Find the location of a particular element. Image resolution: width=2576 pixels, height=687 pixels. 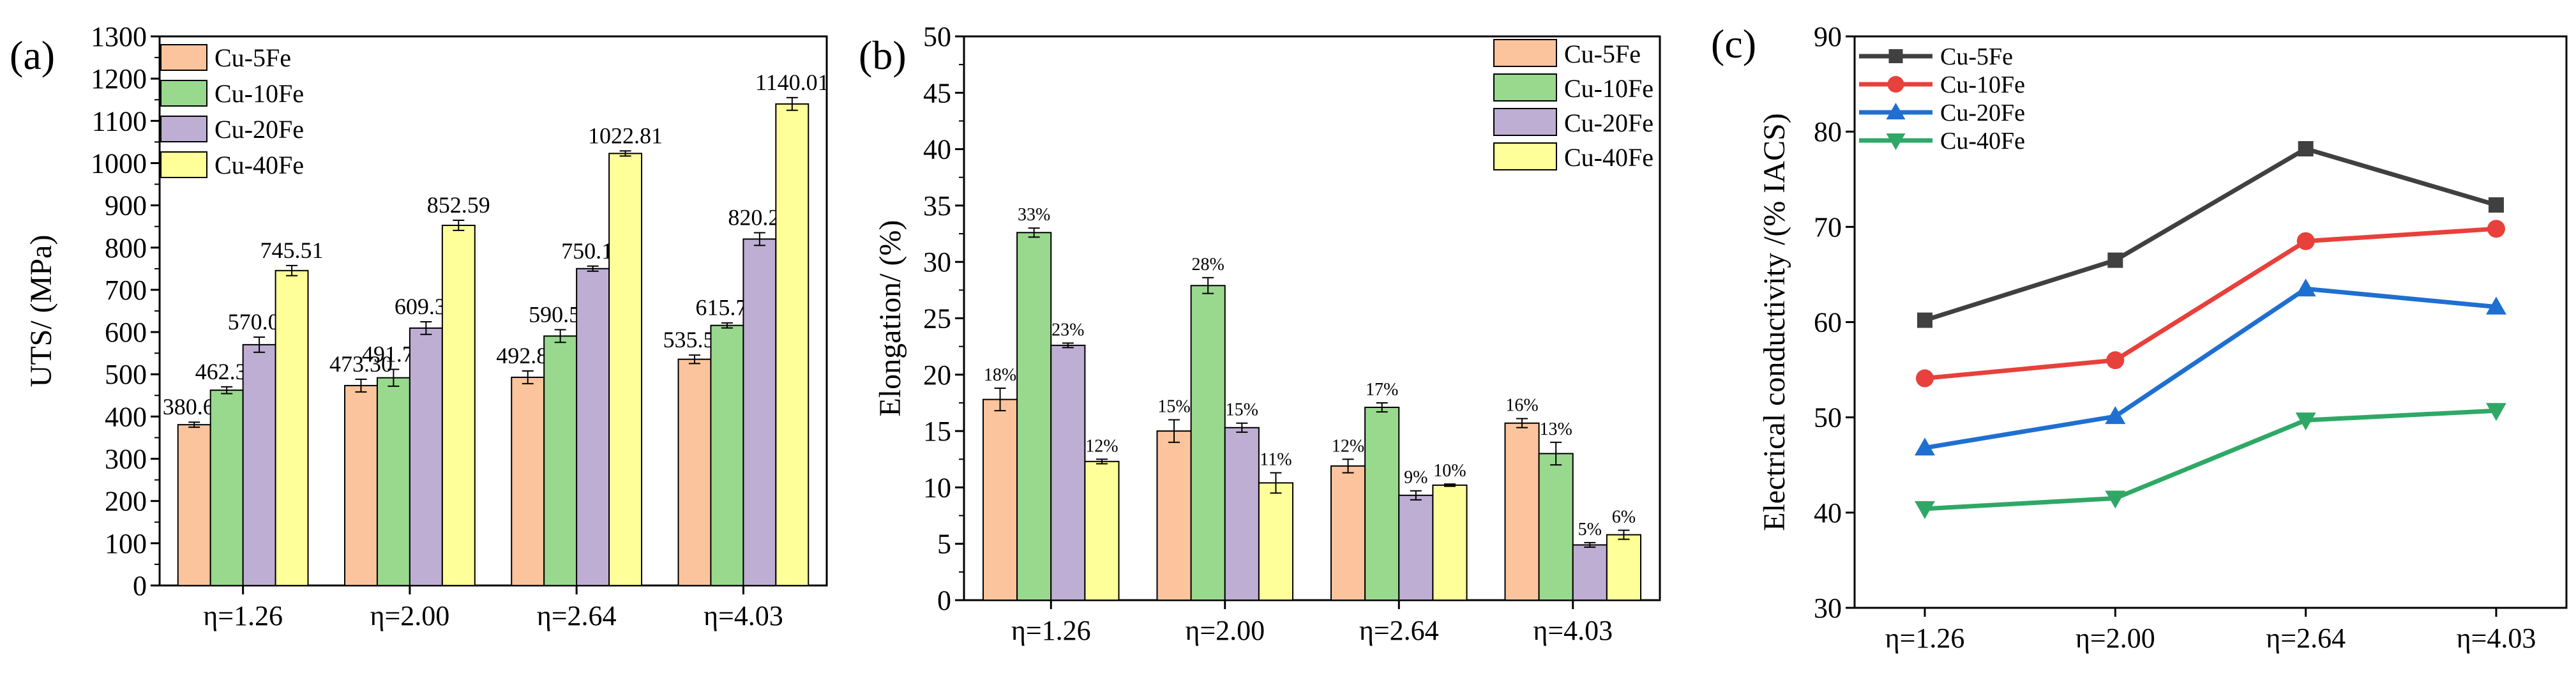

y-tick-label: 1300 is located at coordinates (119, 36).